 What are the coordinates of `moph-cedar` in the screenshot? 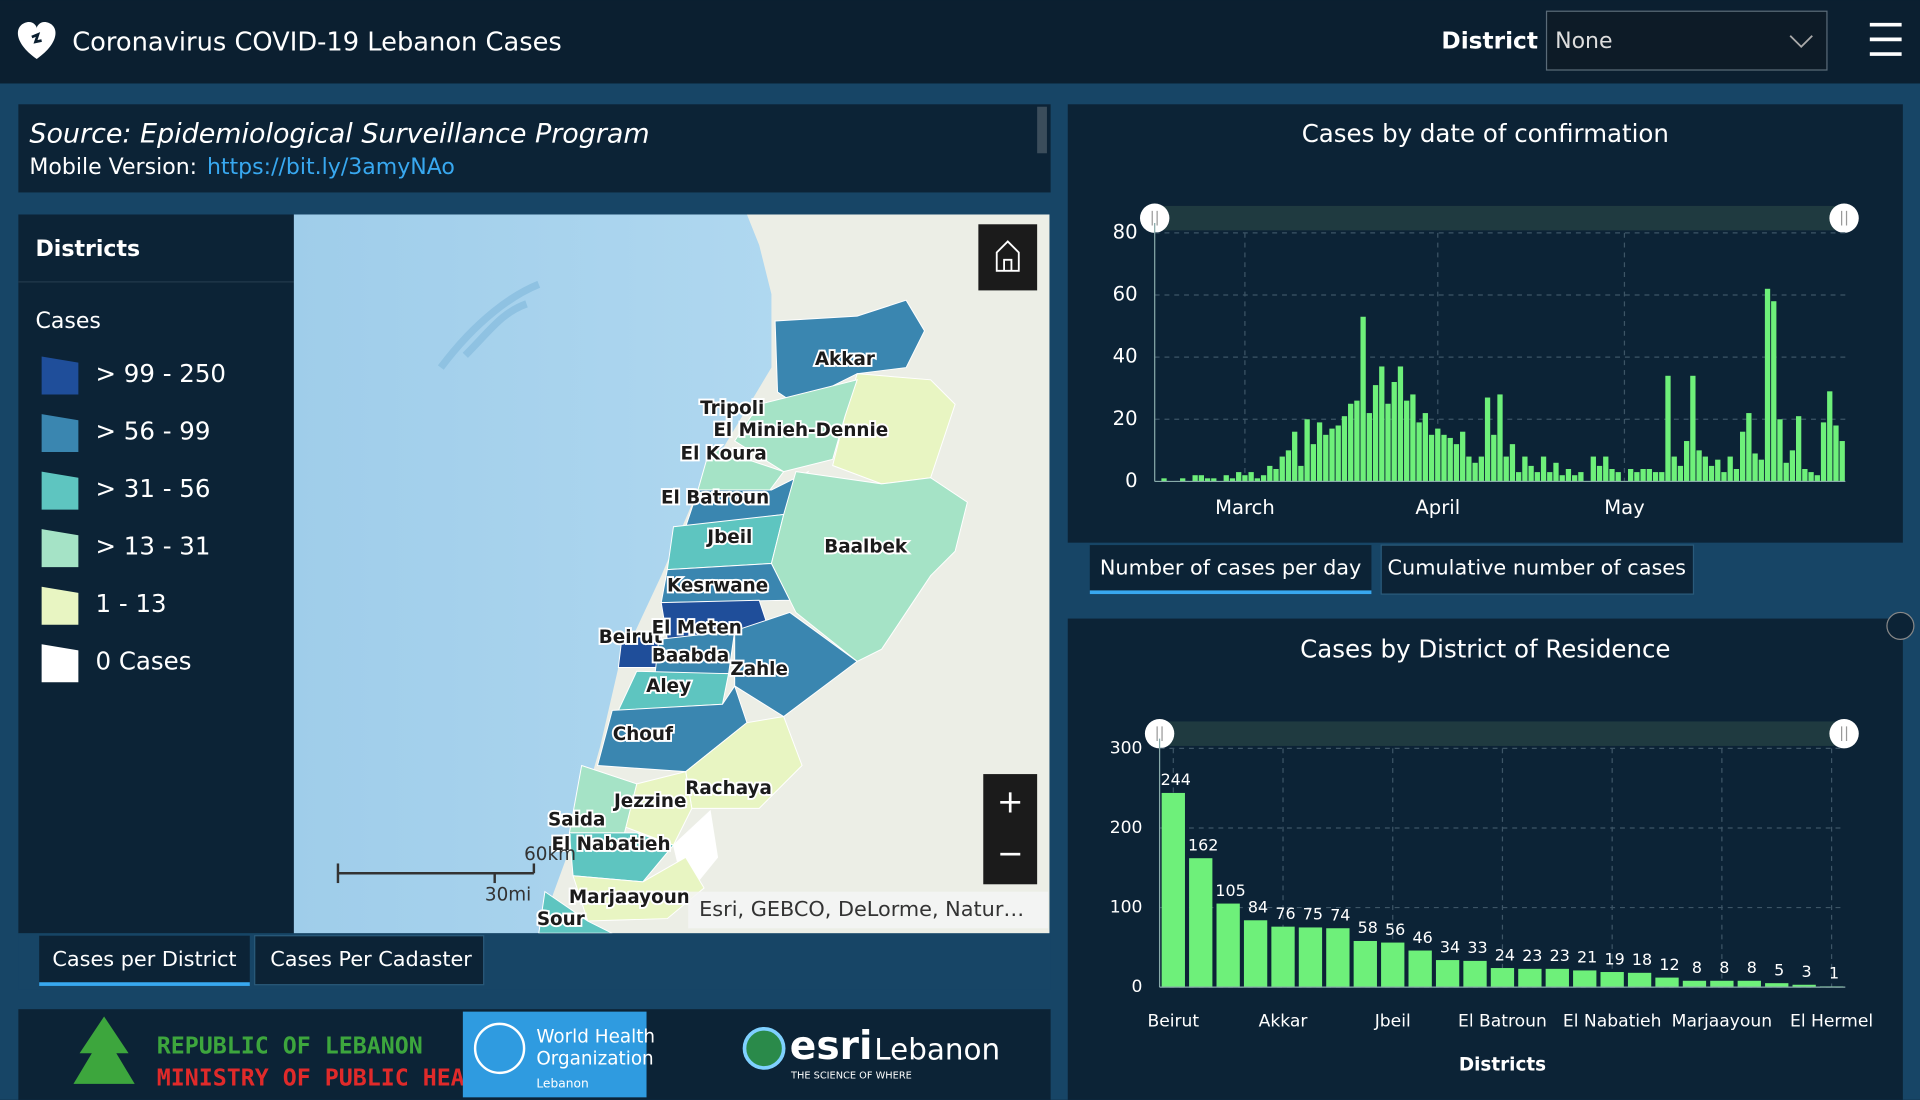 It's located at (104, 1050).